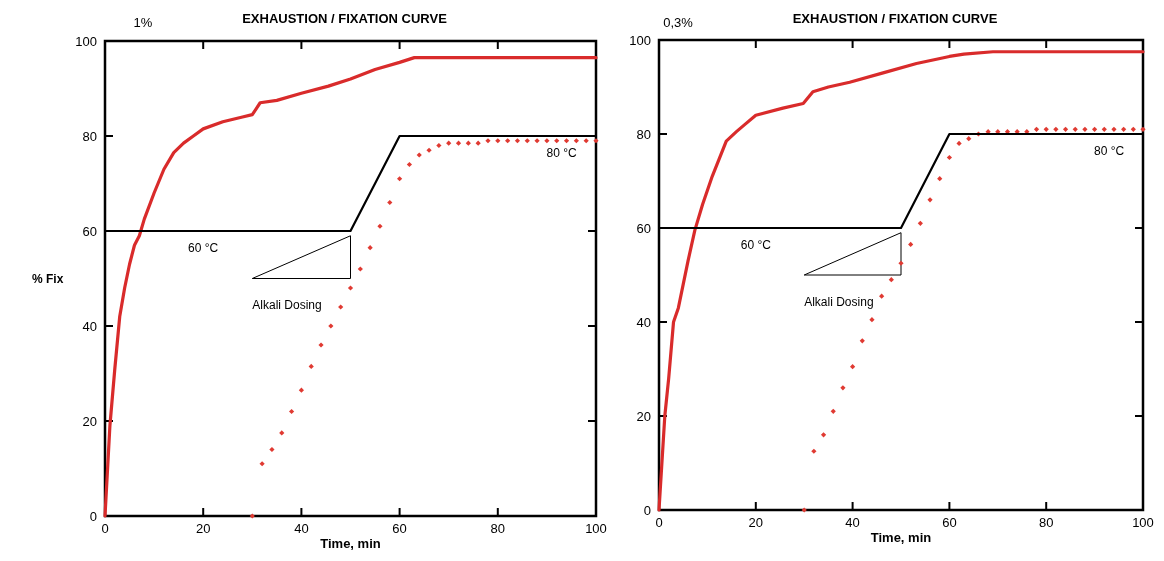  Describe the element at coordinates (647, 510) in the screenshot. I see `y-tick-label: 0` at that location.